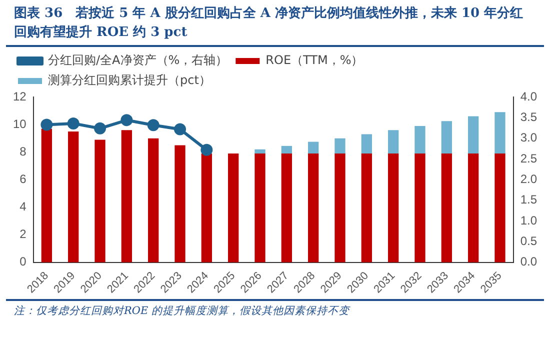 The width and height of the screenshot is (550, 345). Describe the element at coordinates (23, 261) in the screenshot. I see `y-tick-label: 0` at that location.